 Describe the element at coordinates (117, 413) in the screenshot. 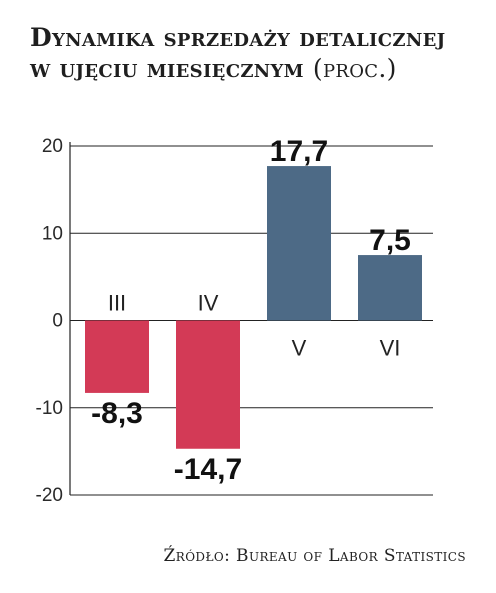

I see `data-label: -8,3` at that location.